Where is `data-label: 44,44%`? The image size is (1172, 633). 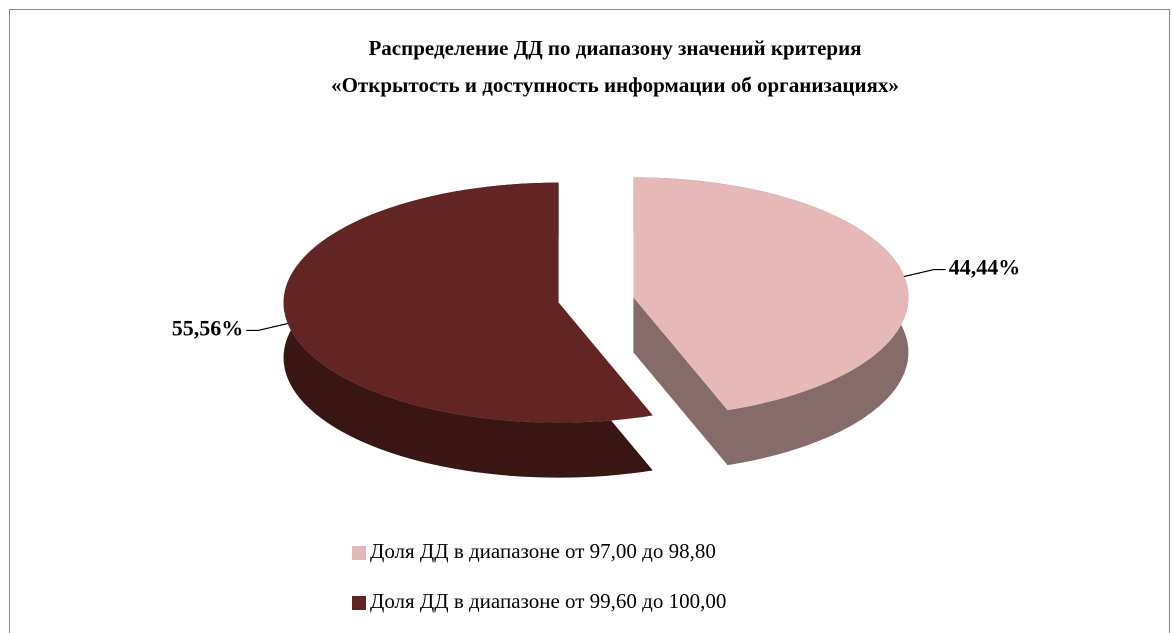 data-label: 44,44% is located at coordinates (985, 267).